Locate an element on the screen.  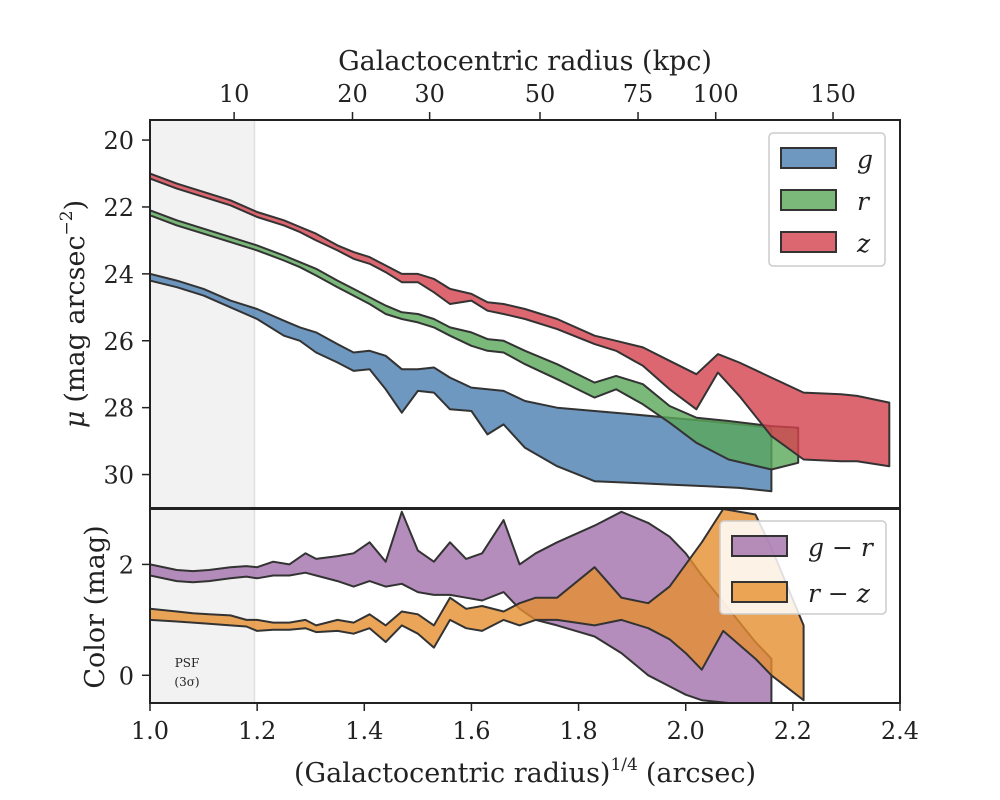
top-legend: grz is located at coordinates (827, 199).